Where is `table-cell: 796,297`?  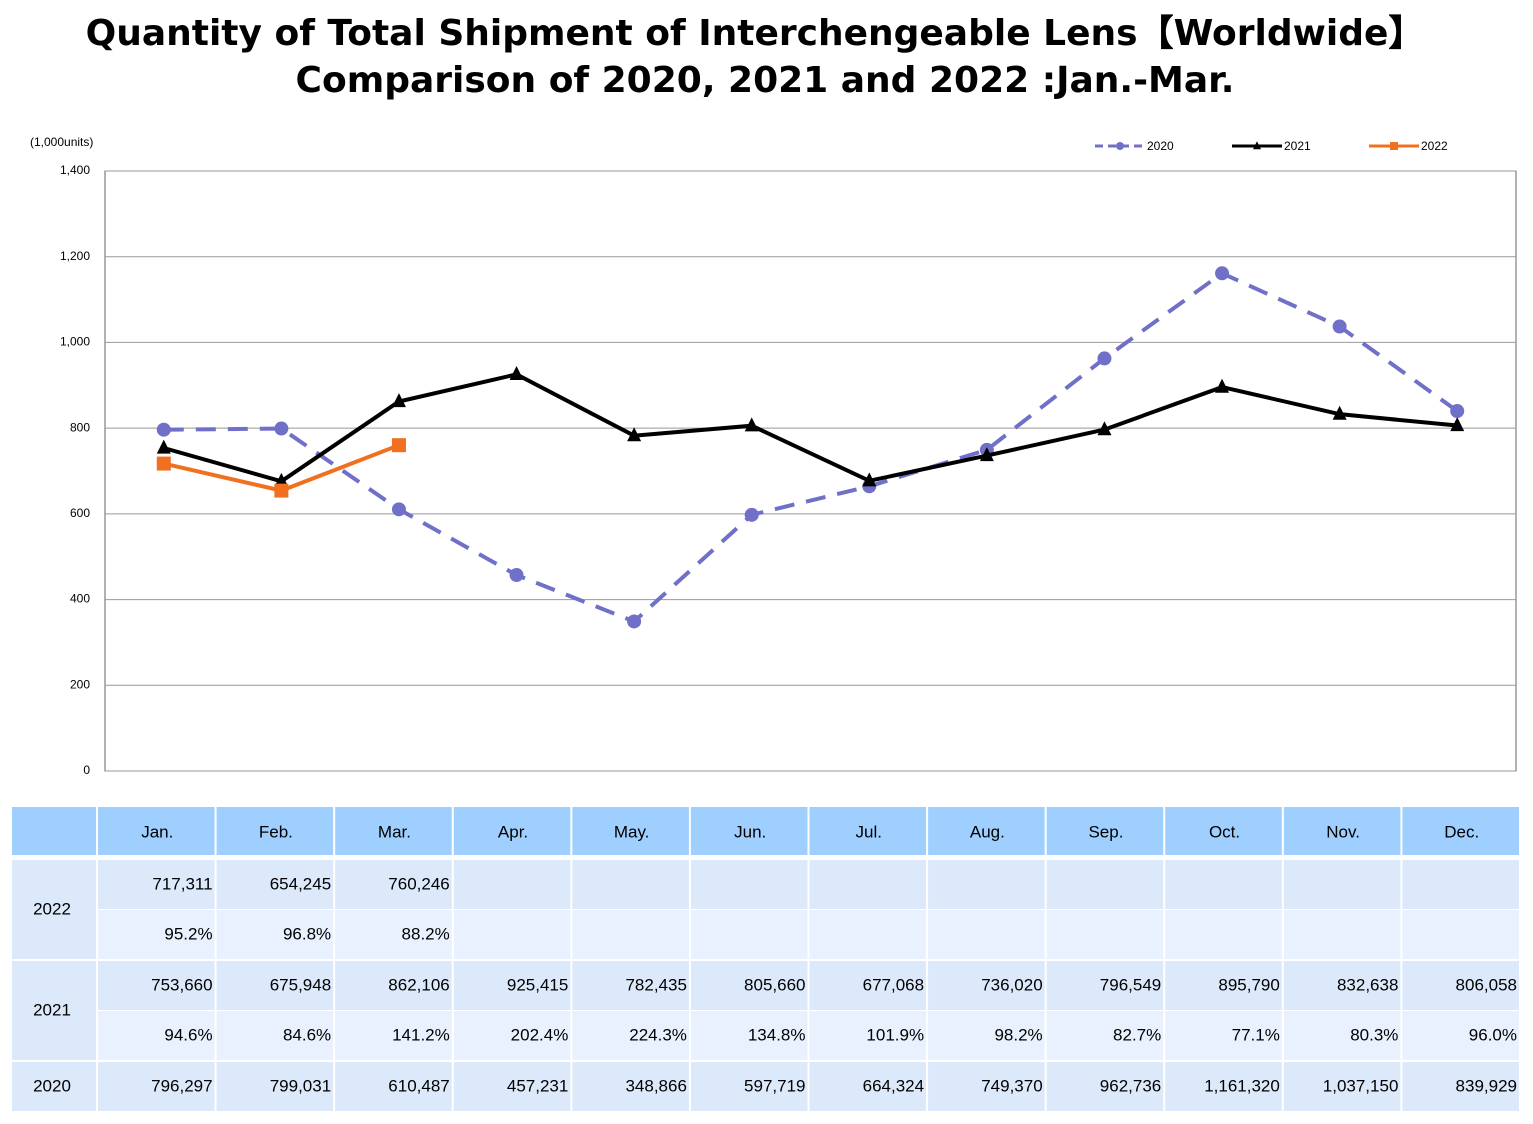
table-cell: 796,297 is located at coordinates (181, 1085).